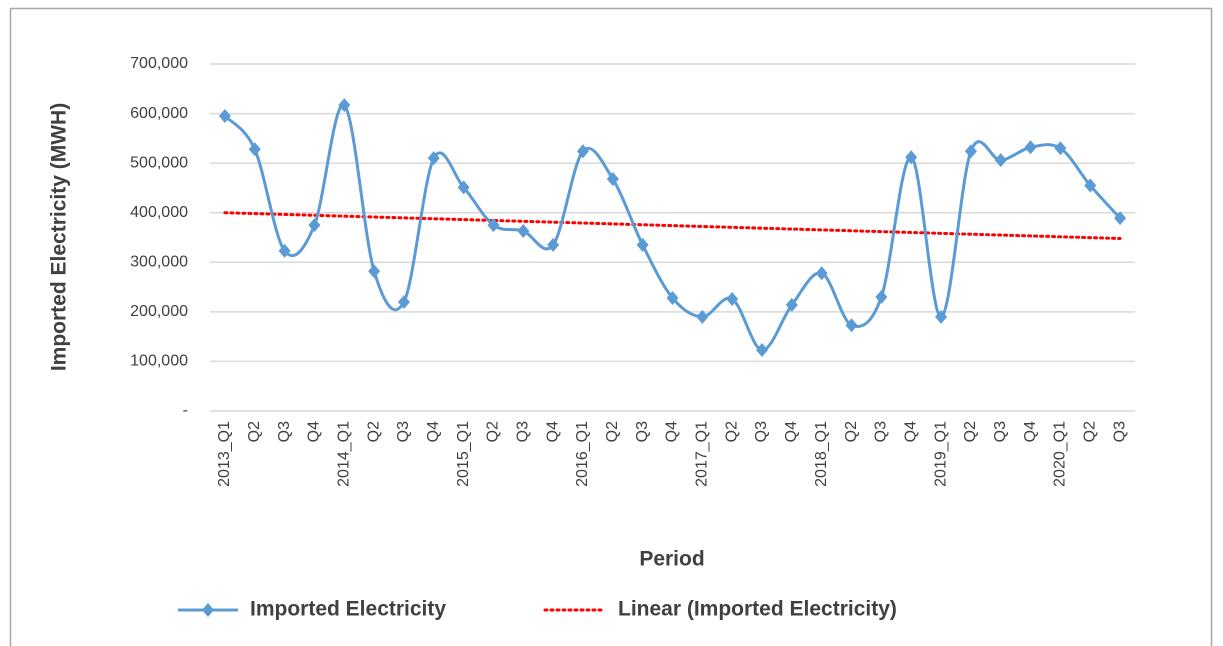 The width and height of the screenshot is (1223, 646). Describe the element at coordinates (463, 454) in the screenshot. I see `x-tick-label: 2015_Q1` at that location.